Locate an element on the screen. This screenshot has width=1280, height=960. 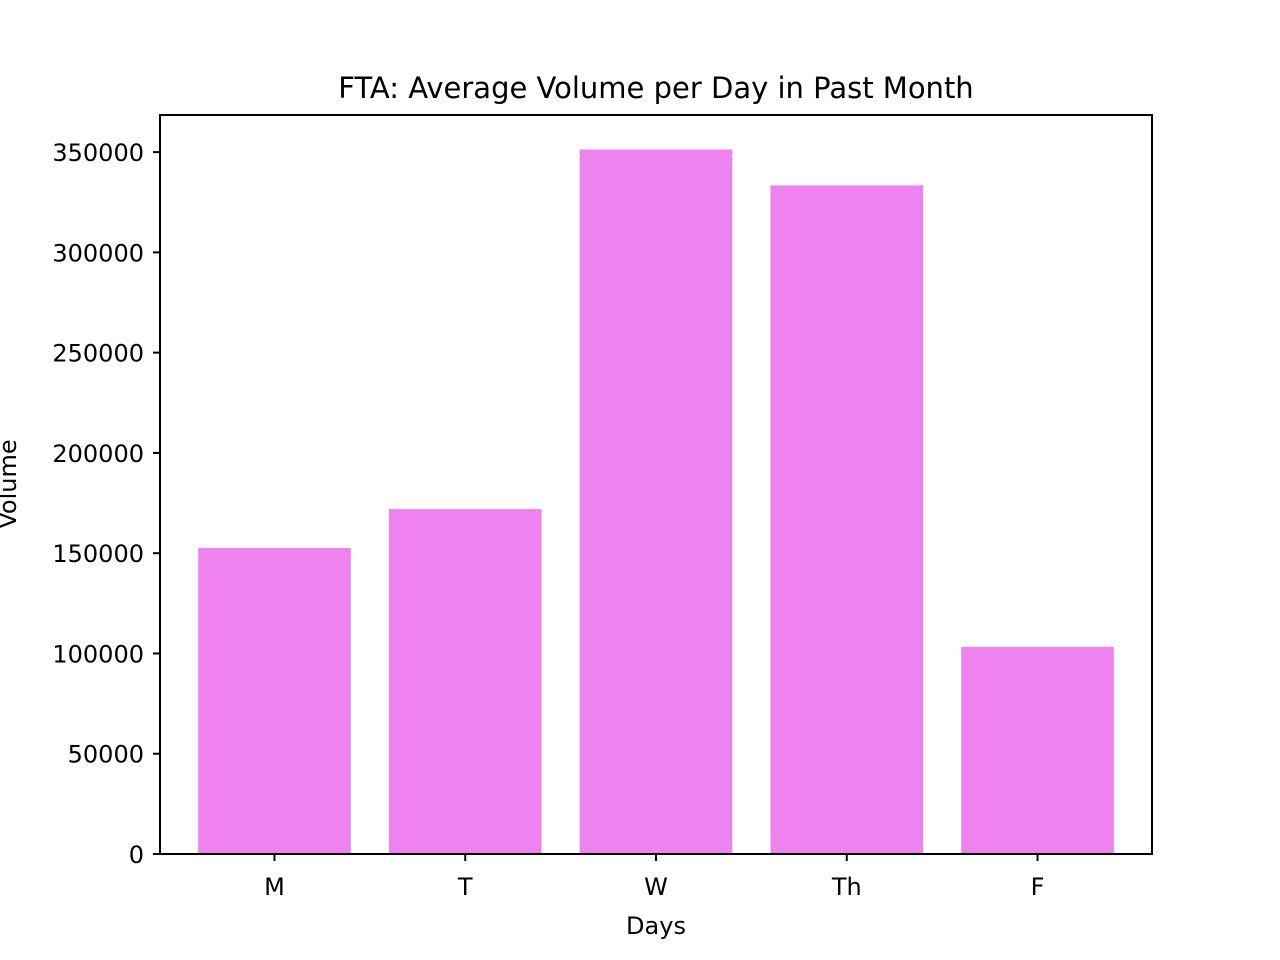
y-axis-label: Volume is located at coordinates (11, 483).